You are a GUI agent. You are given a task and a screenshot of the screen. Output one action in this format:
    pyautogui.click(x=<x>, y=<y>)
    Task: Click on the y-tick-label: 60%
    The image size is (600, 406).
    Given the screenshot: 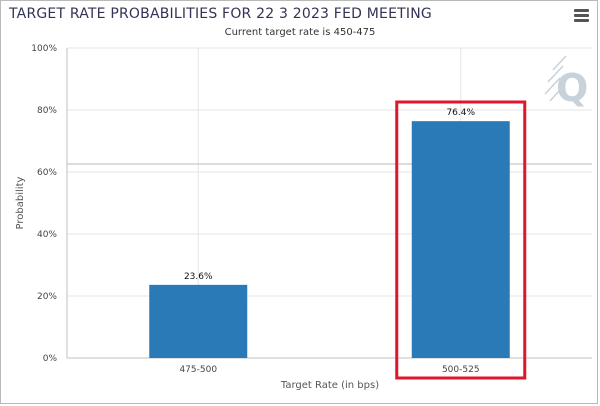 What is the action you would take?
    pyautogui.click(x=47, y=173)
    